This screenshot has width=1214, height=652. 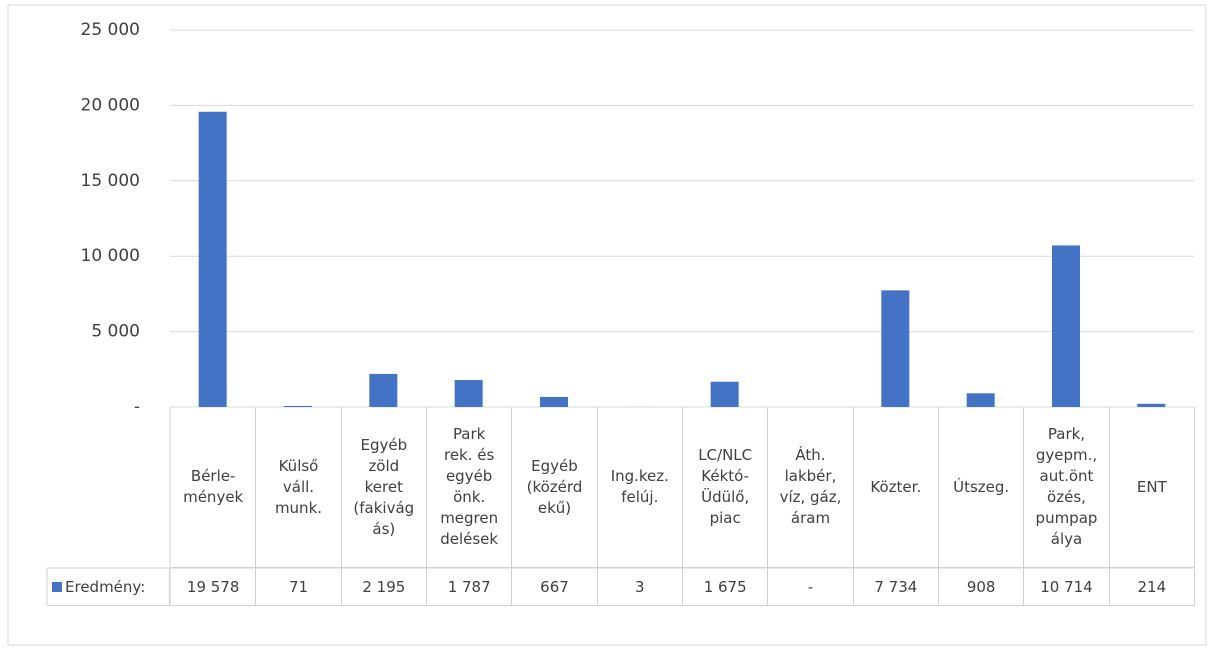 I want to click on y-tick-label: 10 000, so click(x=110, y=256).